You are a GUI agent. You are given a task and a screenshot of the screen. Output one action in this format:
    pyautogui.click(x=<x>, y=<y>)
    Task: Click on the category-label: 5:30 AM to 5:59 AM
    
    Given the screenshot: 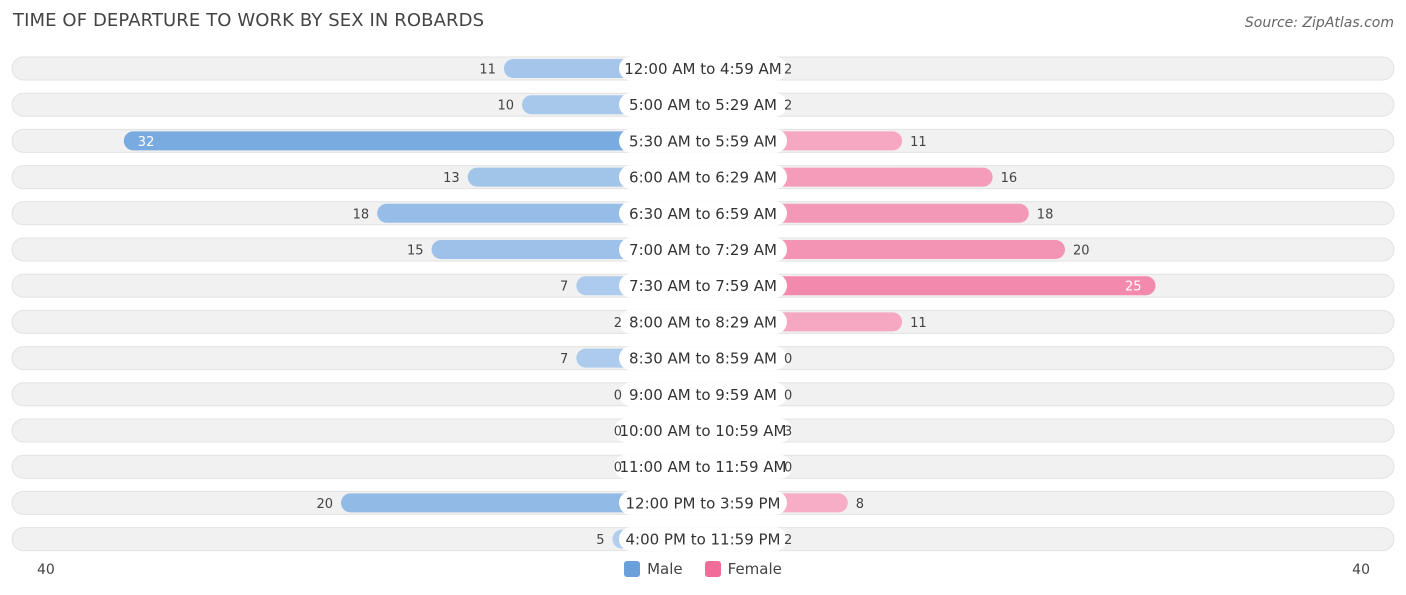 What is the action you would take?
    pyautogui.click(x=703, y=141)
    